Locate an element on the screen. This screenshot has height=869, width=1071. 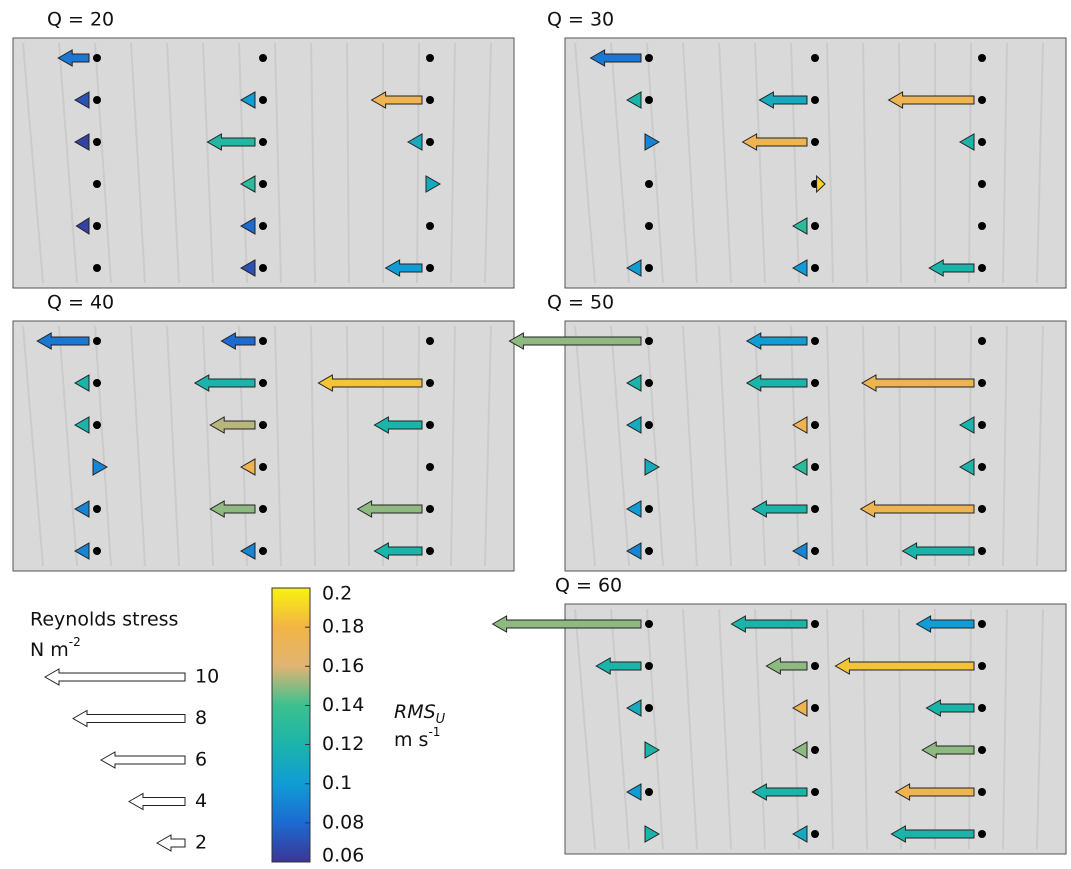
colorbar-tick-label: 0.16 is located at coordinates (343, 666).